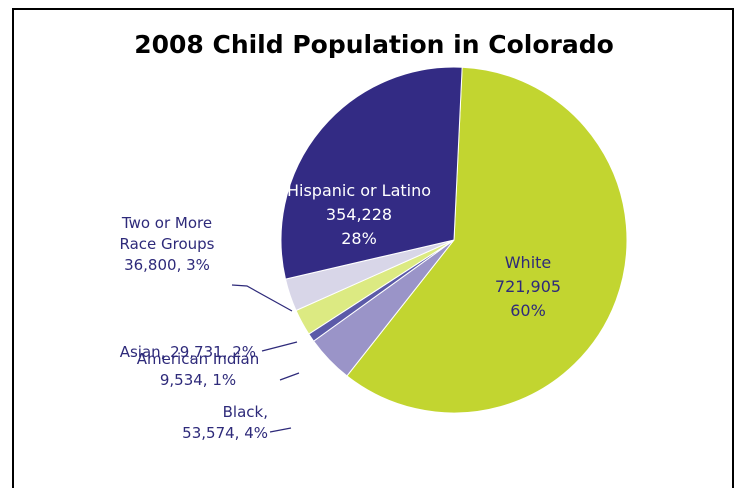 The width and height of the screenshot is (748, 488). I want to click on label-two-or-more-race-groups-line-2: Race Groups, so click(166, 244).